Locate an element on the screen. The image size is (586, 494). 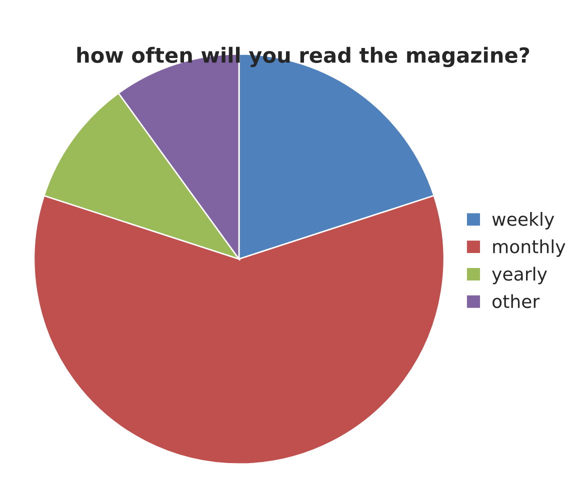
legend-label: weekly is located at coordinates (523, 221).